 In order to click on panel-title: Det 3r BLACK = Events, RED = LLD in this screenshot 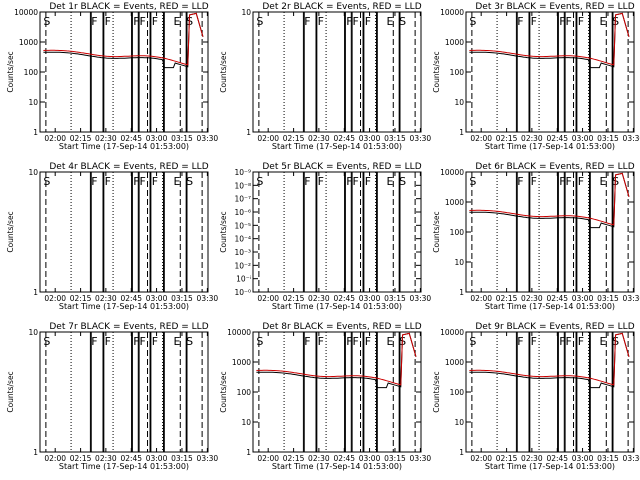, I will do `click(554, 7)`.